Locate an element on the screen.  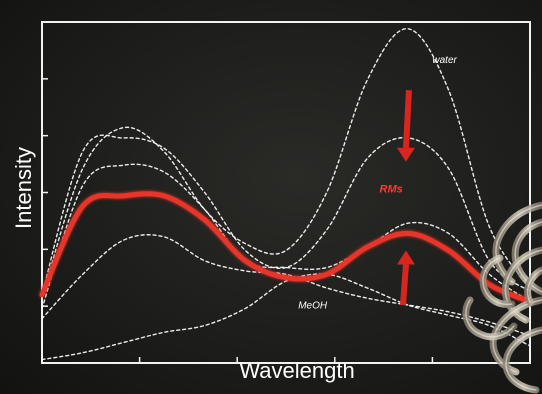
x-axis-label: Wavelength is located at coordinates (296, 370).